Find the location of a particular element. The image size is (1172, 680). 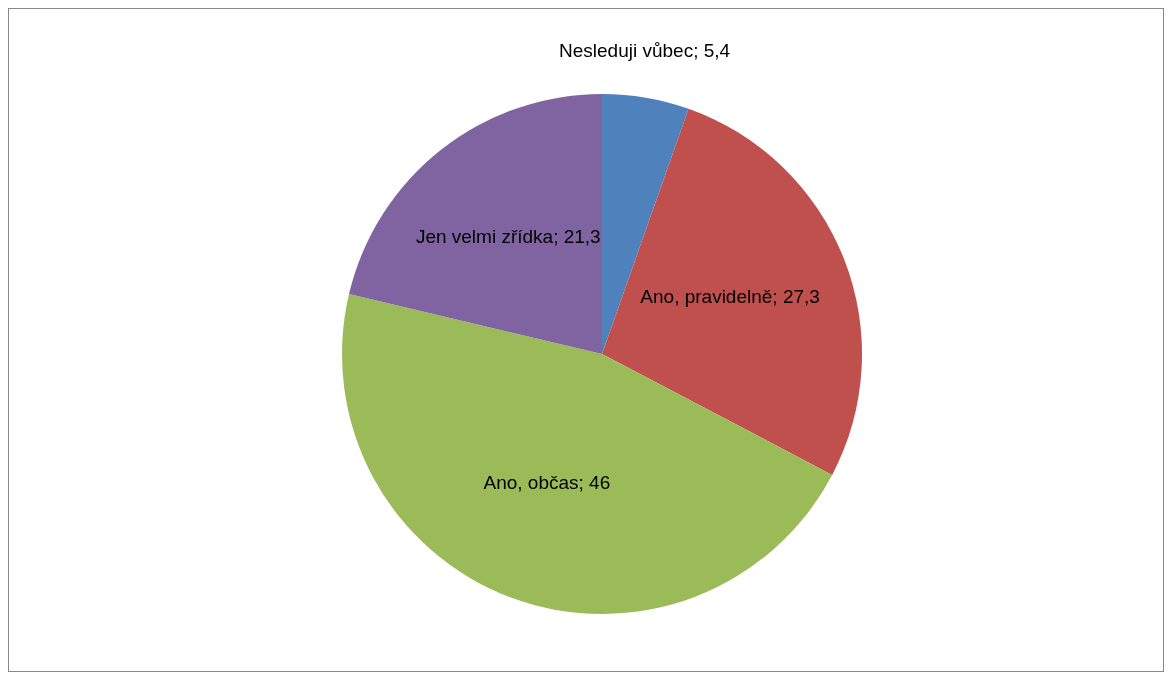

slice-label: Nesleduji vůbec; 5,4 is located at coordinates (645, 51).